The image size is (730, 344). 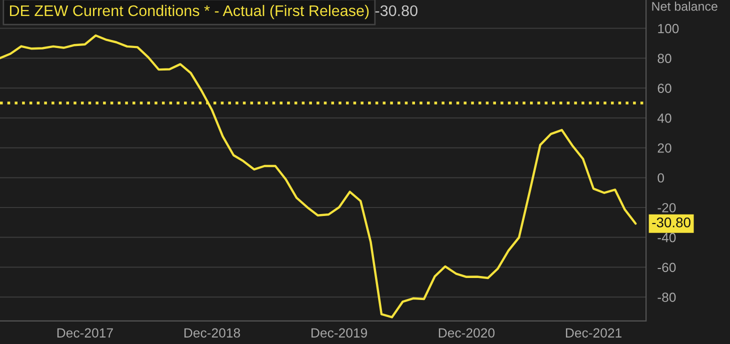 I want to click on x-tick-label: Dec-2018, so click(x=212, y=333).